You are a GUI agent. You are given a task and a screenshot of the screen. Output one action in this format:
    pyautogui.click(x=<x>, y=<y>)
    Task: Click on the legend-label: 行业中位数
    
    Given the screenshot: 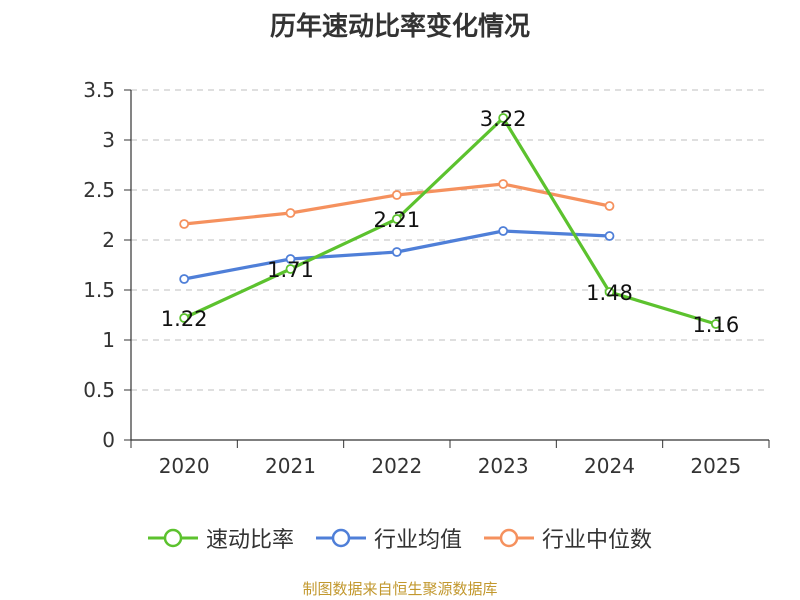 What is the action you would take?
    pyautogui.click(x=597, y=540)
    